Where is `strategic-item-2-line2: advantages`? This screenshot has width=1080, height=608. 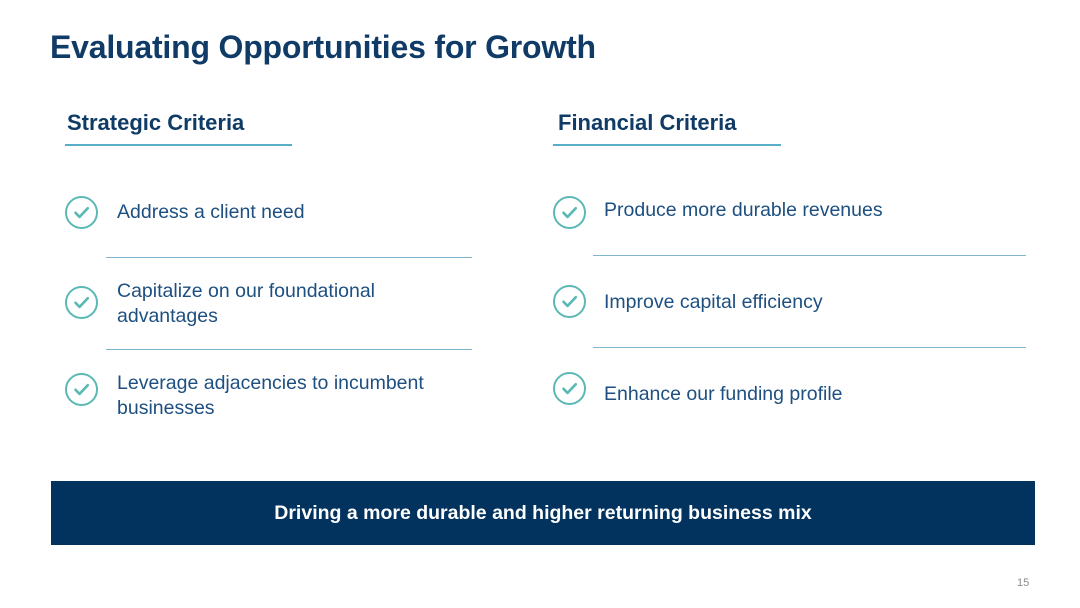 strategic-item-2-line2: advantages is located at coordinates (167, 316).